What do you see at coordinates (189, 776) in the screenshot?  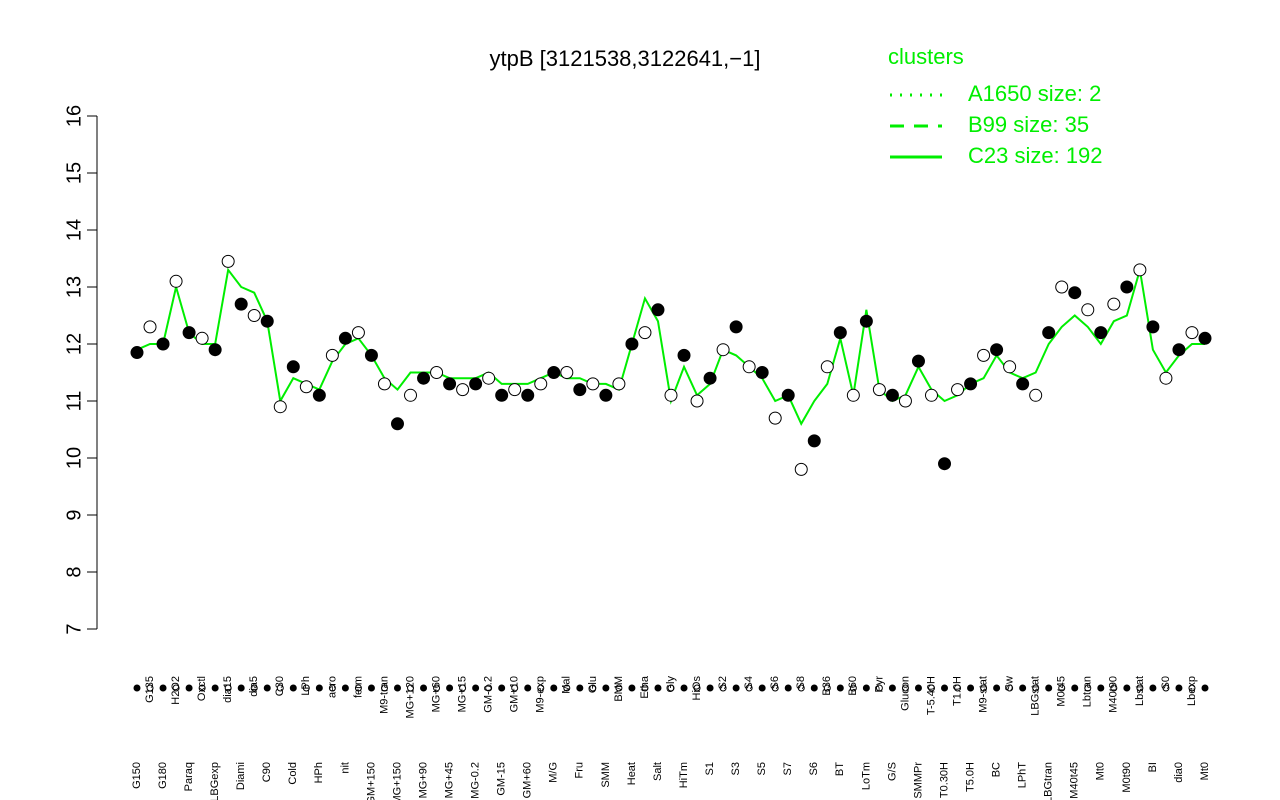 I see `x-tick-label: Paraq` at bounding box center [189, 776].